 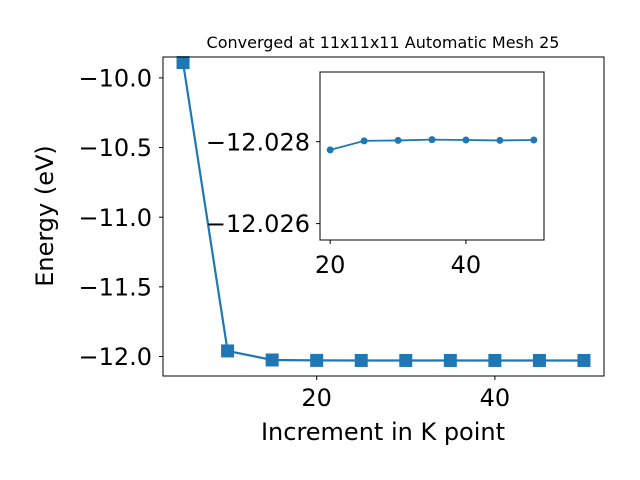 I want to click on chart-title: Converged at 11x11x11 Automatic Mesh 25, so click(x=383, y=42).